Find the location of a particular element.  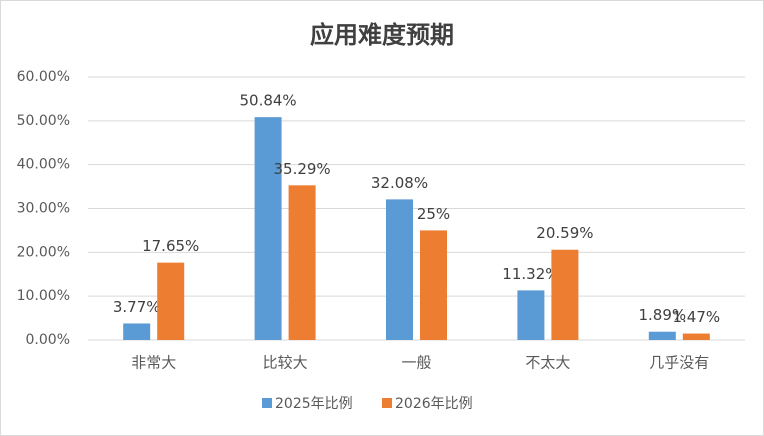

y-tick-label: 40.00% is located at coordinates (43, 165).